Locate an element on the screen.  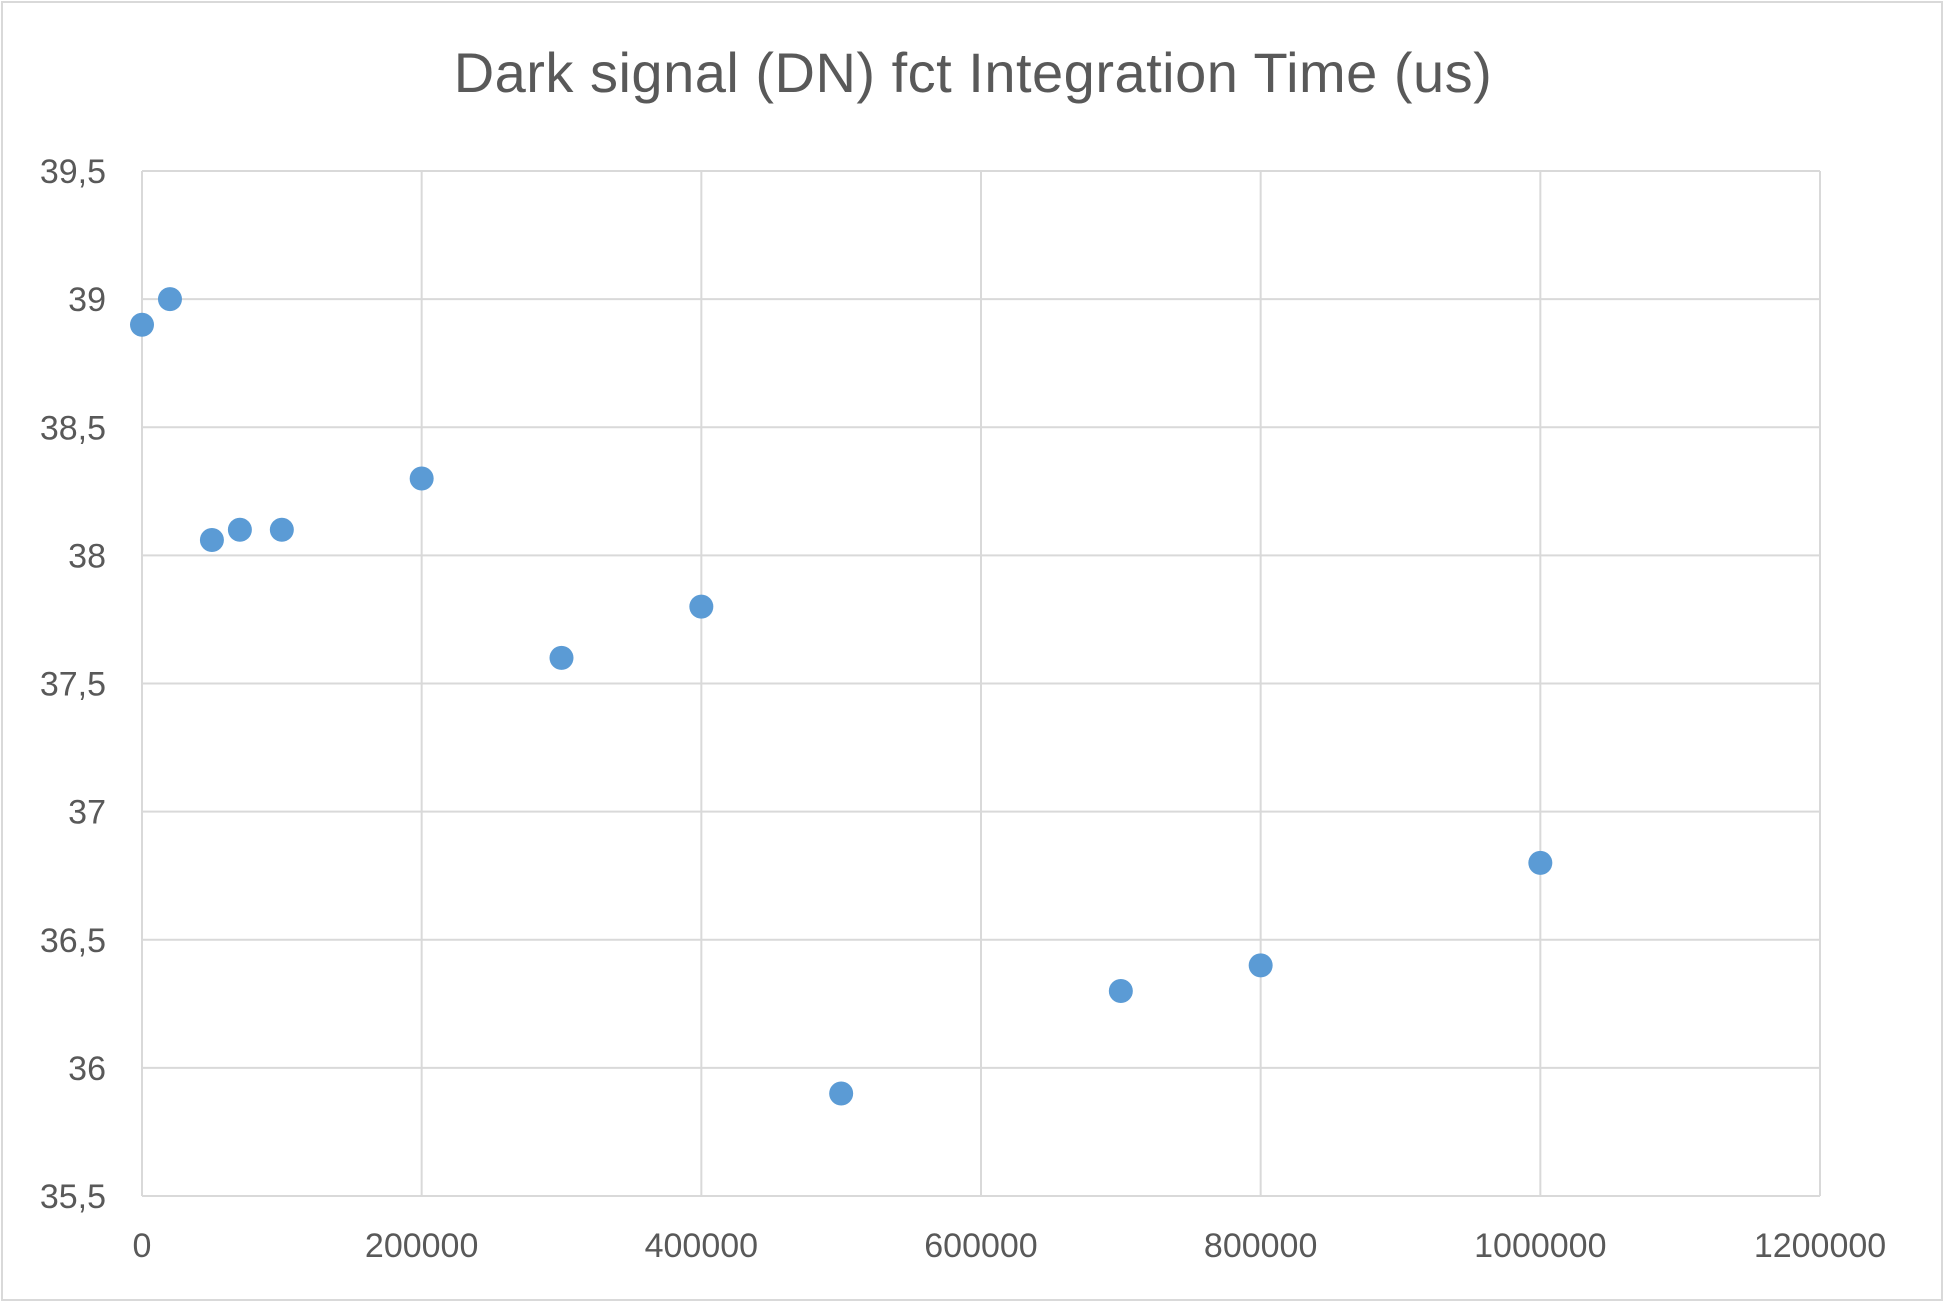
y-tick-label: 36 is located at coordinates (87, 1069).